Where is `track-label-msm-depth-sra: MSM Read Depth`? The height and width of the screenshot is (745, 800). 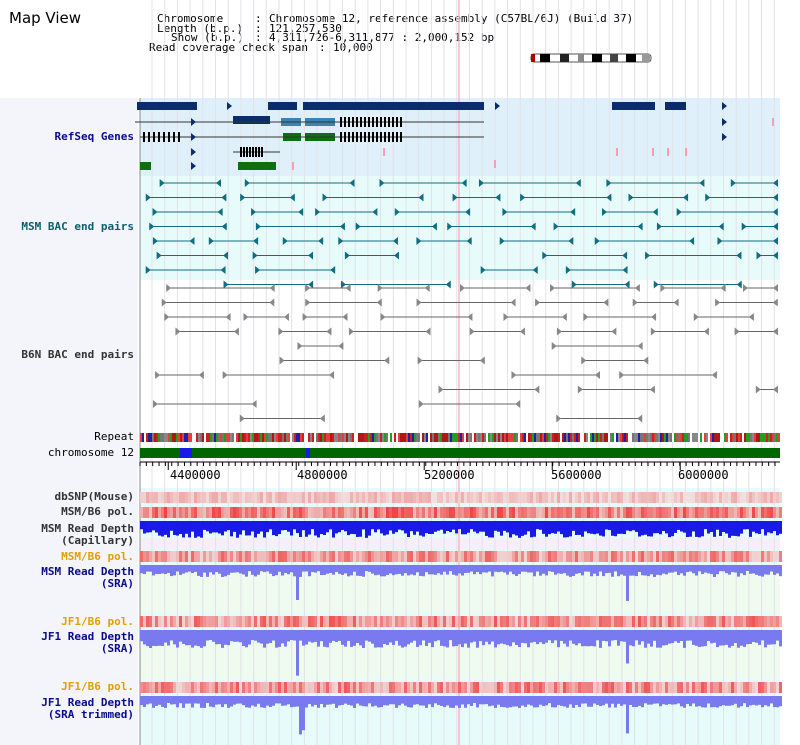 track-label-msm-depth-sra: MSM Read Depth is located at coordinates (87, 571).